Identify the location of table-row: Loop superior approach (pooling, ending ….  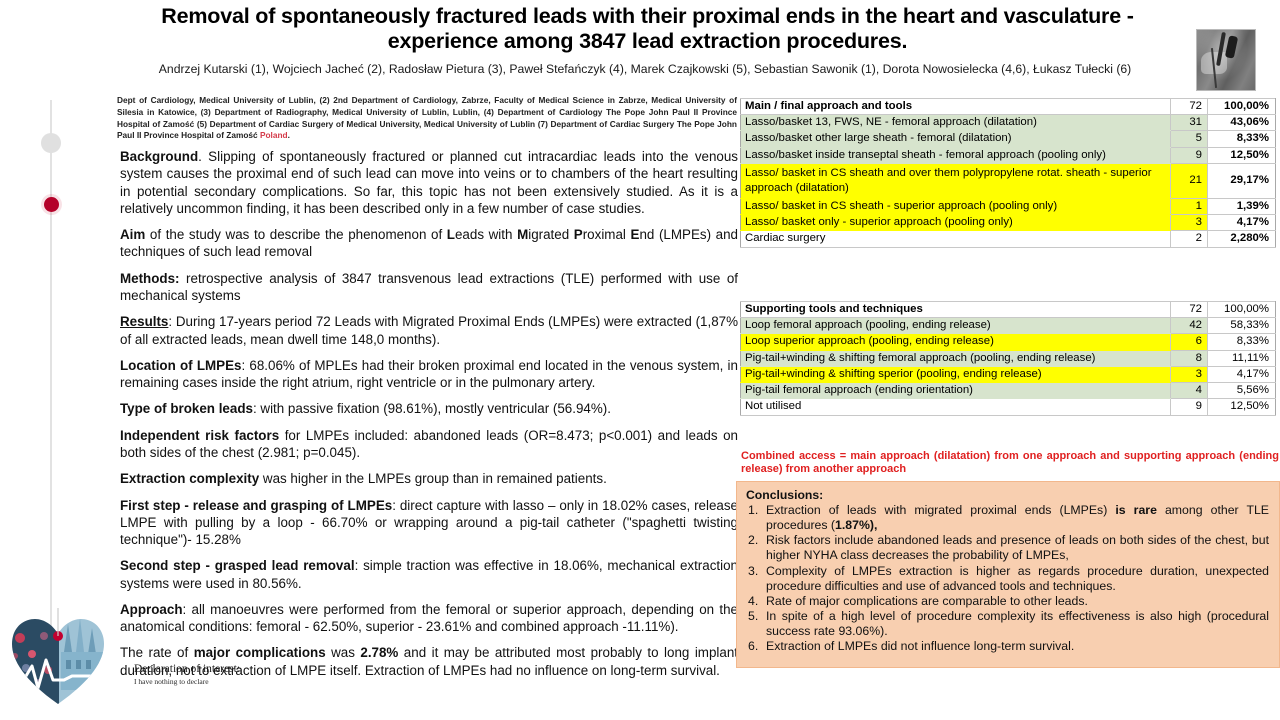
(1008, 342).